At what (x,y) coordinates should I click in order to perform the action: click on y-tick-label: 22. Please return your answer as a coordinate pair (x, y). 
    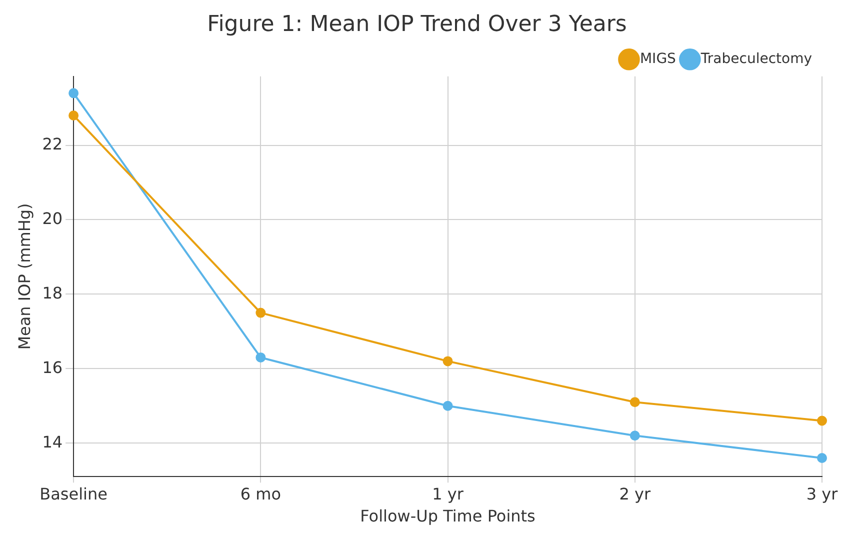
    Looking at the image, I should click on (52, 144).